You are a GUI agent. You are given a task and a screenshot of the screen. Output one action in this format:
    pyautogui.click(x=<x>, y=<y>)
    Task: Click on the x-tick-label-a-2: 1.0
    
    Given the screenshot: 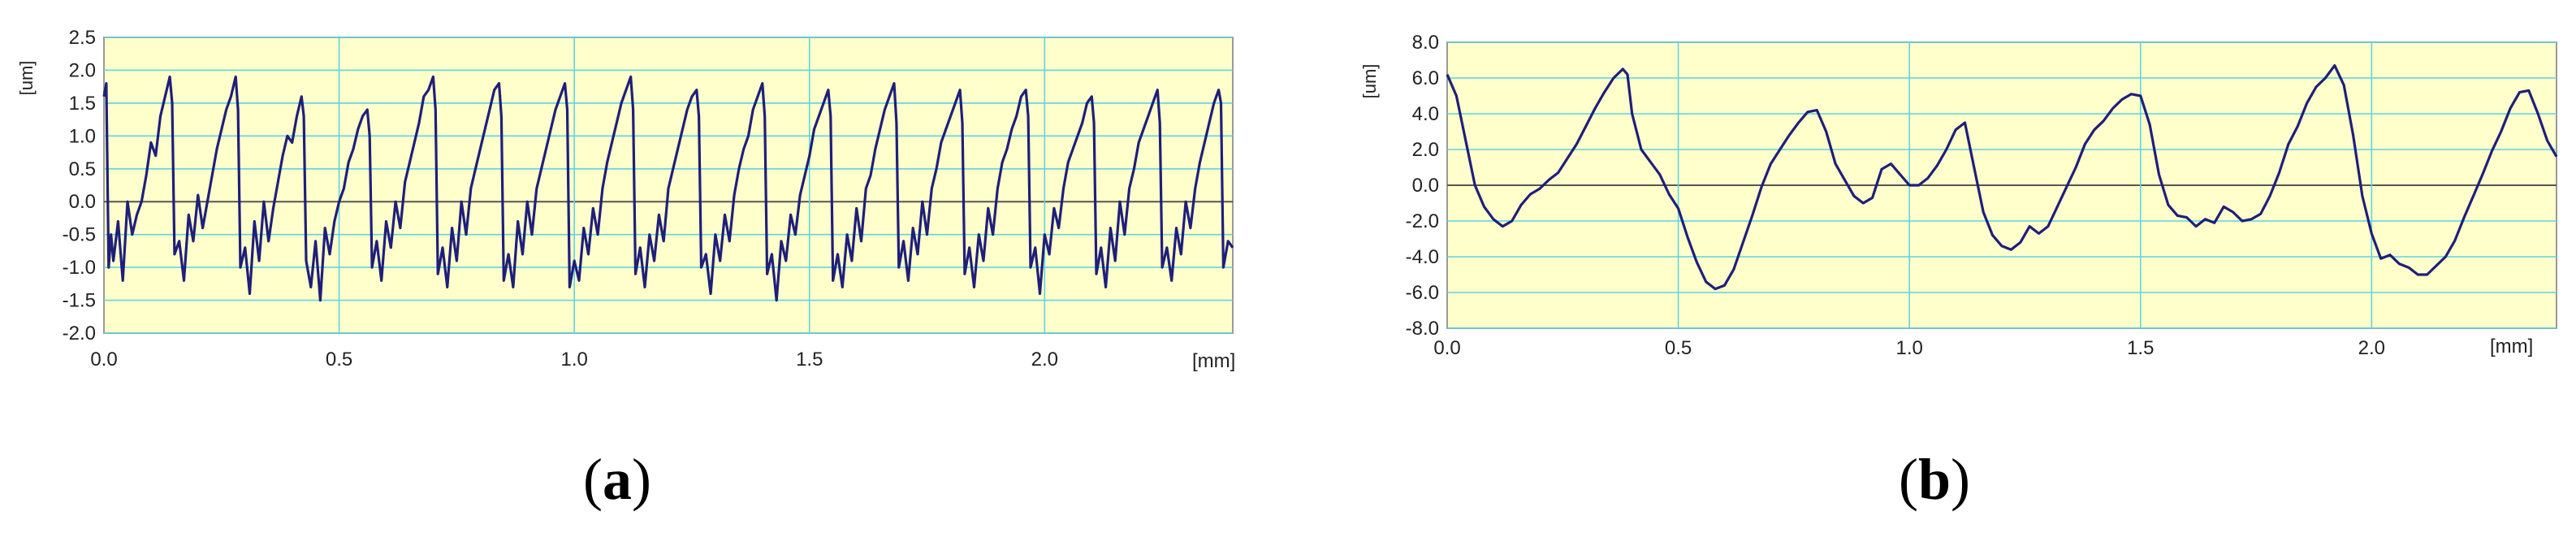 What is the action you would take?
    pyautogui.click(x=574, y=360)
    